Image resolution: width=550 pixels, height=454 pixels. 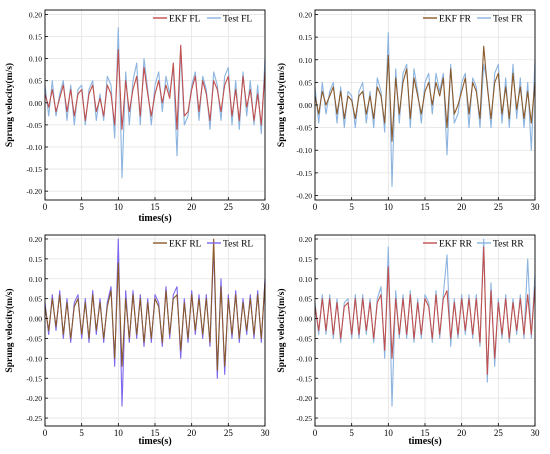 What do you see at coordinates (455, 20) in the screenshot?
I see `legend-entry: EKF FR` at bounding box center [455, 20].